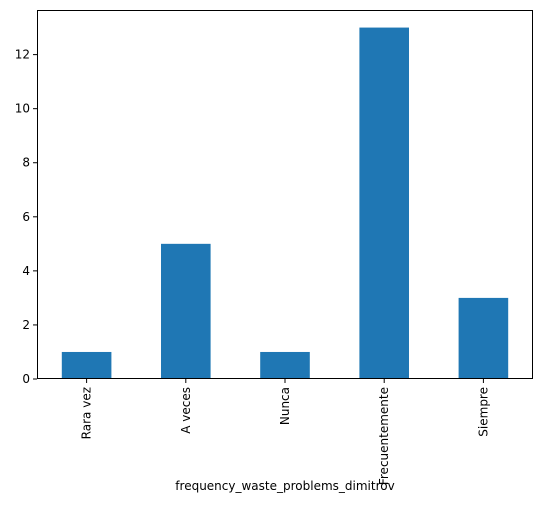 This screenshot has width=543, height=532. Describe the element at coordinates (26, 271) in the screenshot. I see `y-tick-label-2: 4` at that location.